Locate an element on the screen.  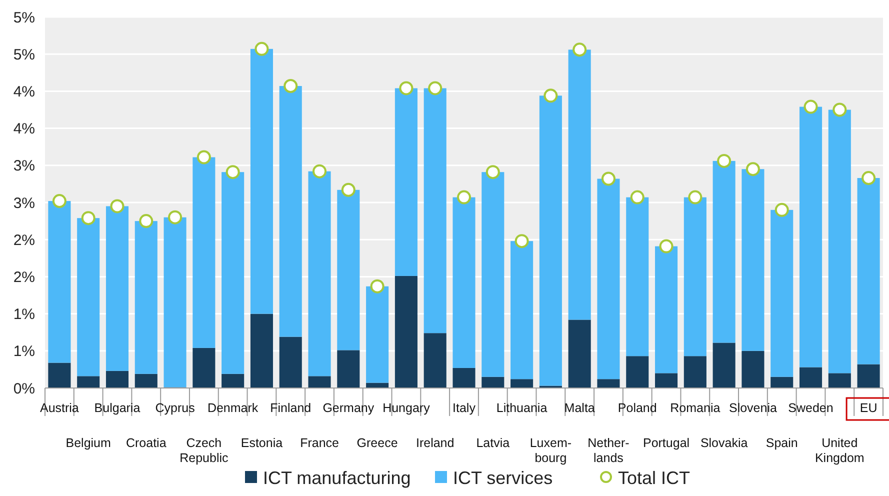
x-tick-label: Malta is located at coordinates (579, 408).